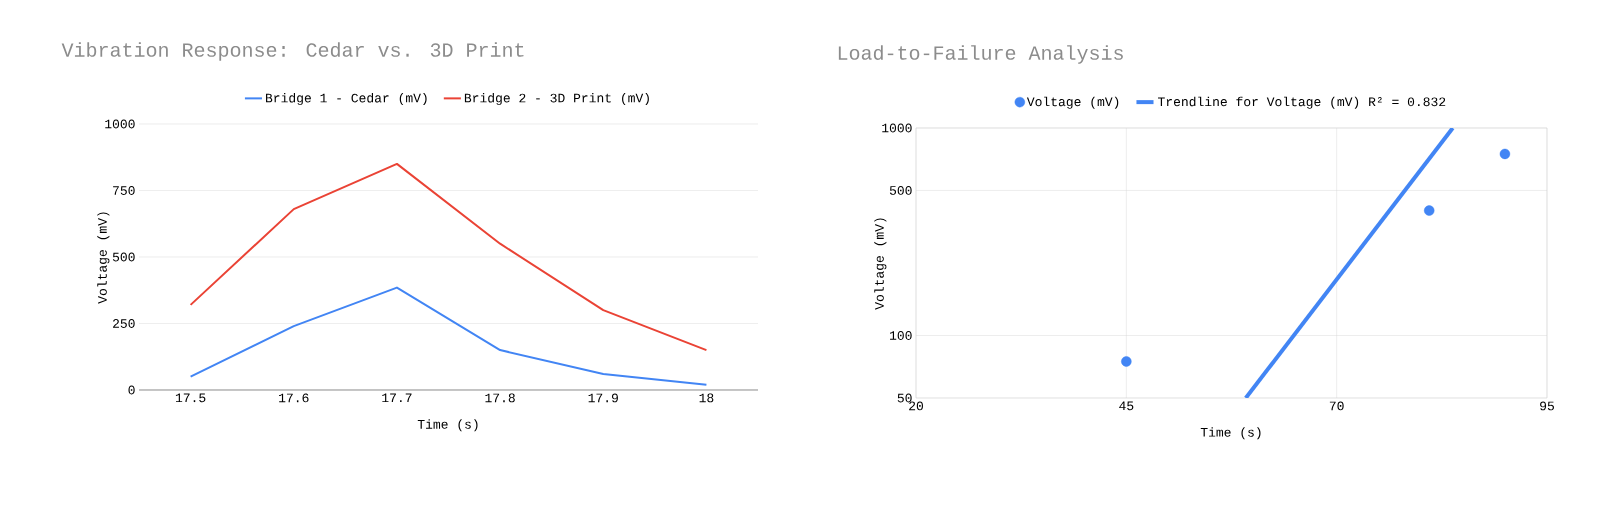 The image size is (1611, 508). I want to click on legend-label: Bridge 2 - 3D Print (mV), so click(556, 99).